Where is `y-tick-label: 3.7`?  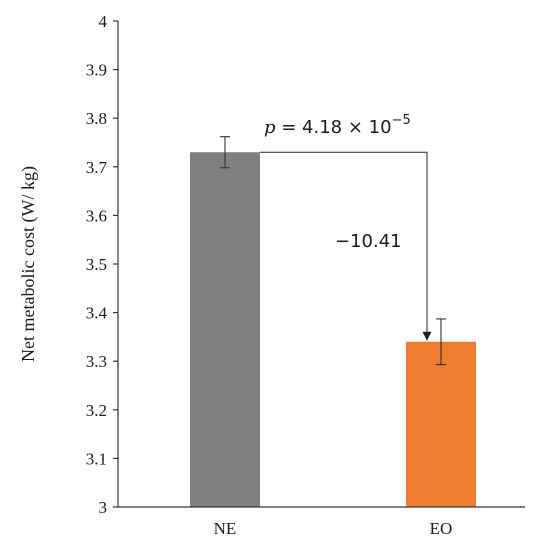
y-tick-label: 3.7 is located at coordinates (97, 167).